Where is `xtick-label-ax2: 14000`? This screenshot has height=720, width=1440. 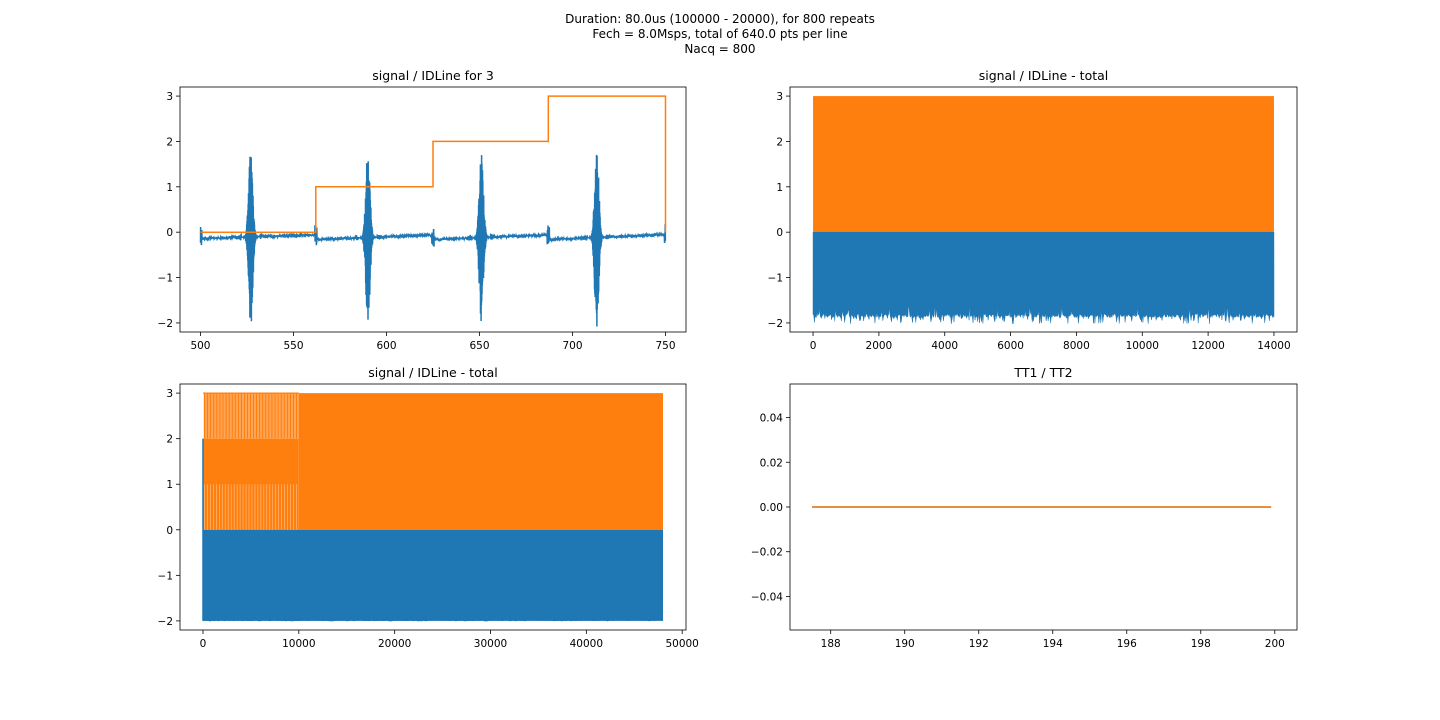 xtick-label-ax2: 14000 is located at coordinates (1273, 346).